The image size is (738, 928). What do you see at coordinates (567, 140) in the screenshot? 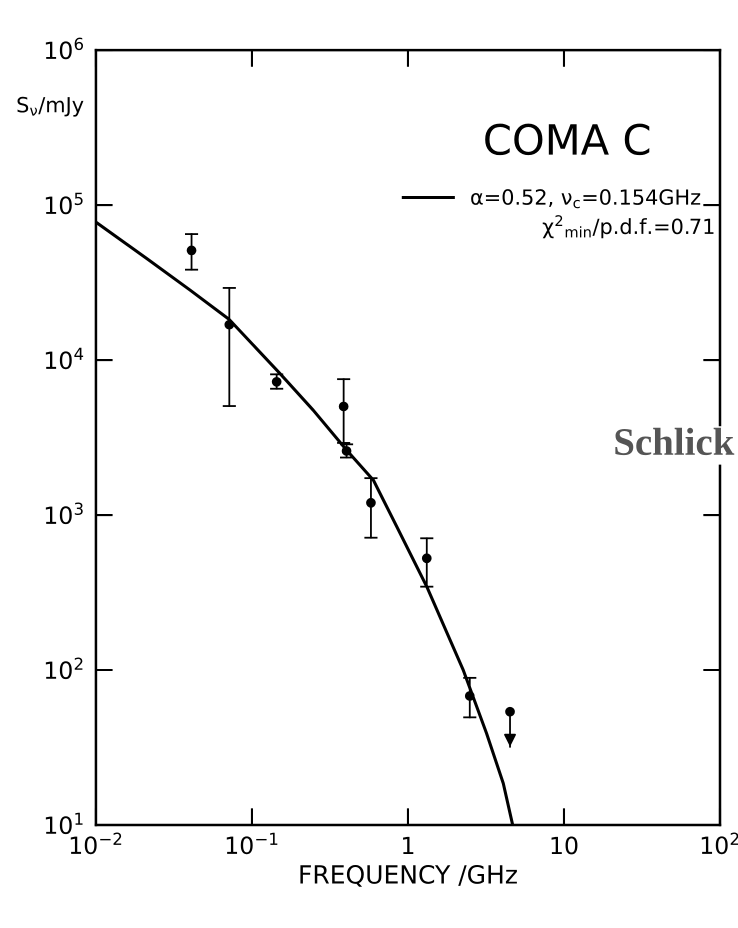
I see `text: COMA C` at bounding box center [567, 140].